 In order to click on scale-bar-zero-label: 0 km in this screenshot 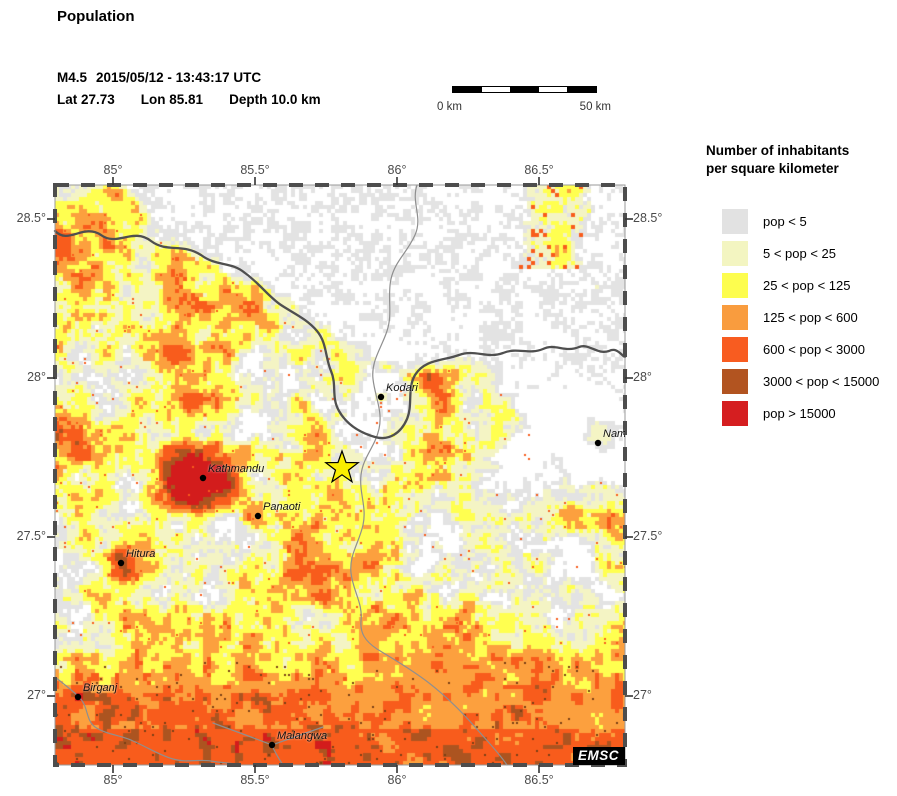, I will do `click(449, 107)`.